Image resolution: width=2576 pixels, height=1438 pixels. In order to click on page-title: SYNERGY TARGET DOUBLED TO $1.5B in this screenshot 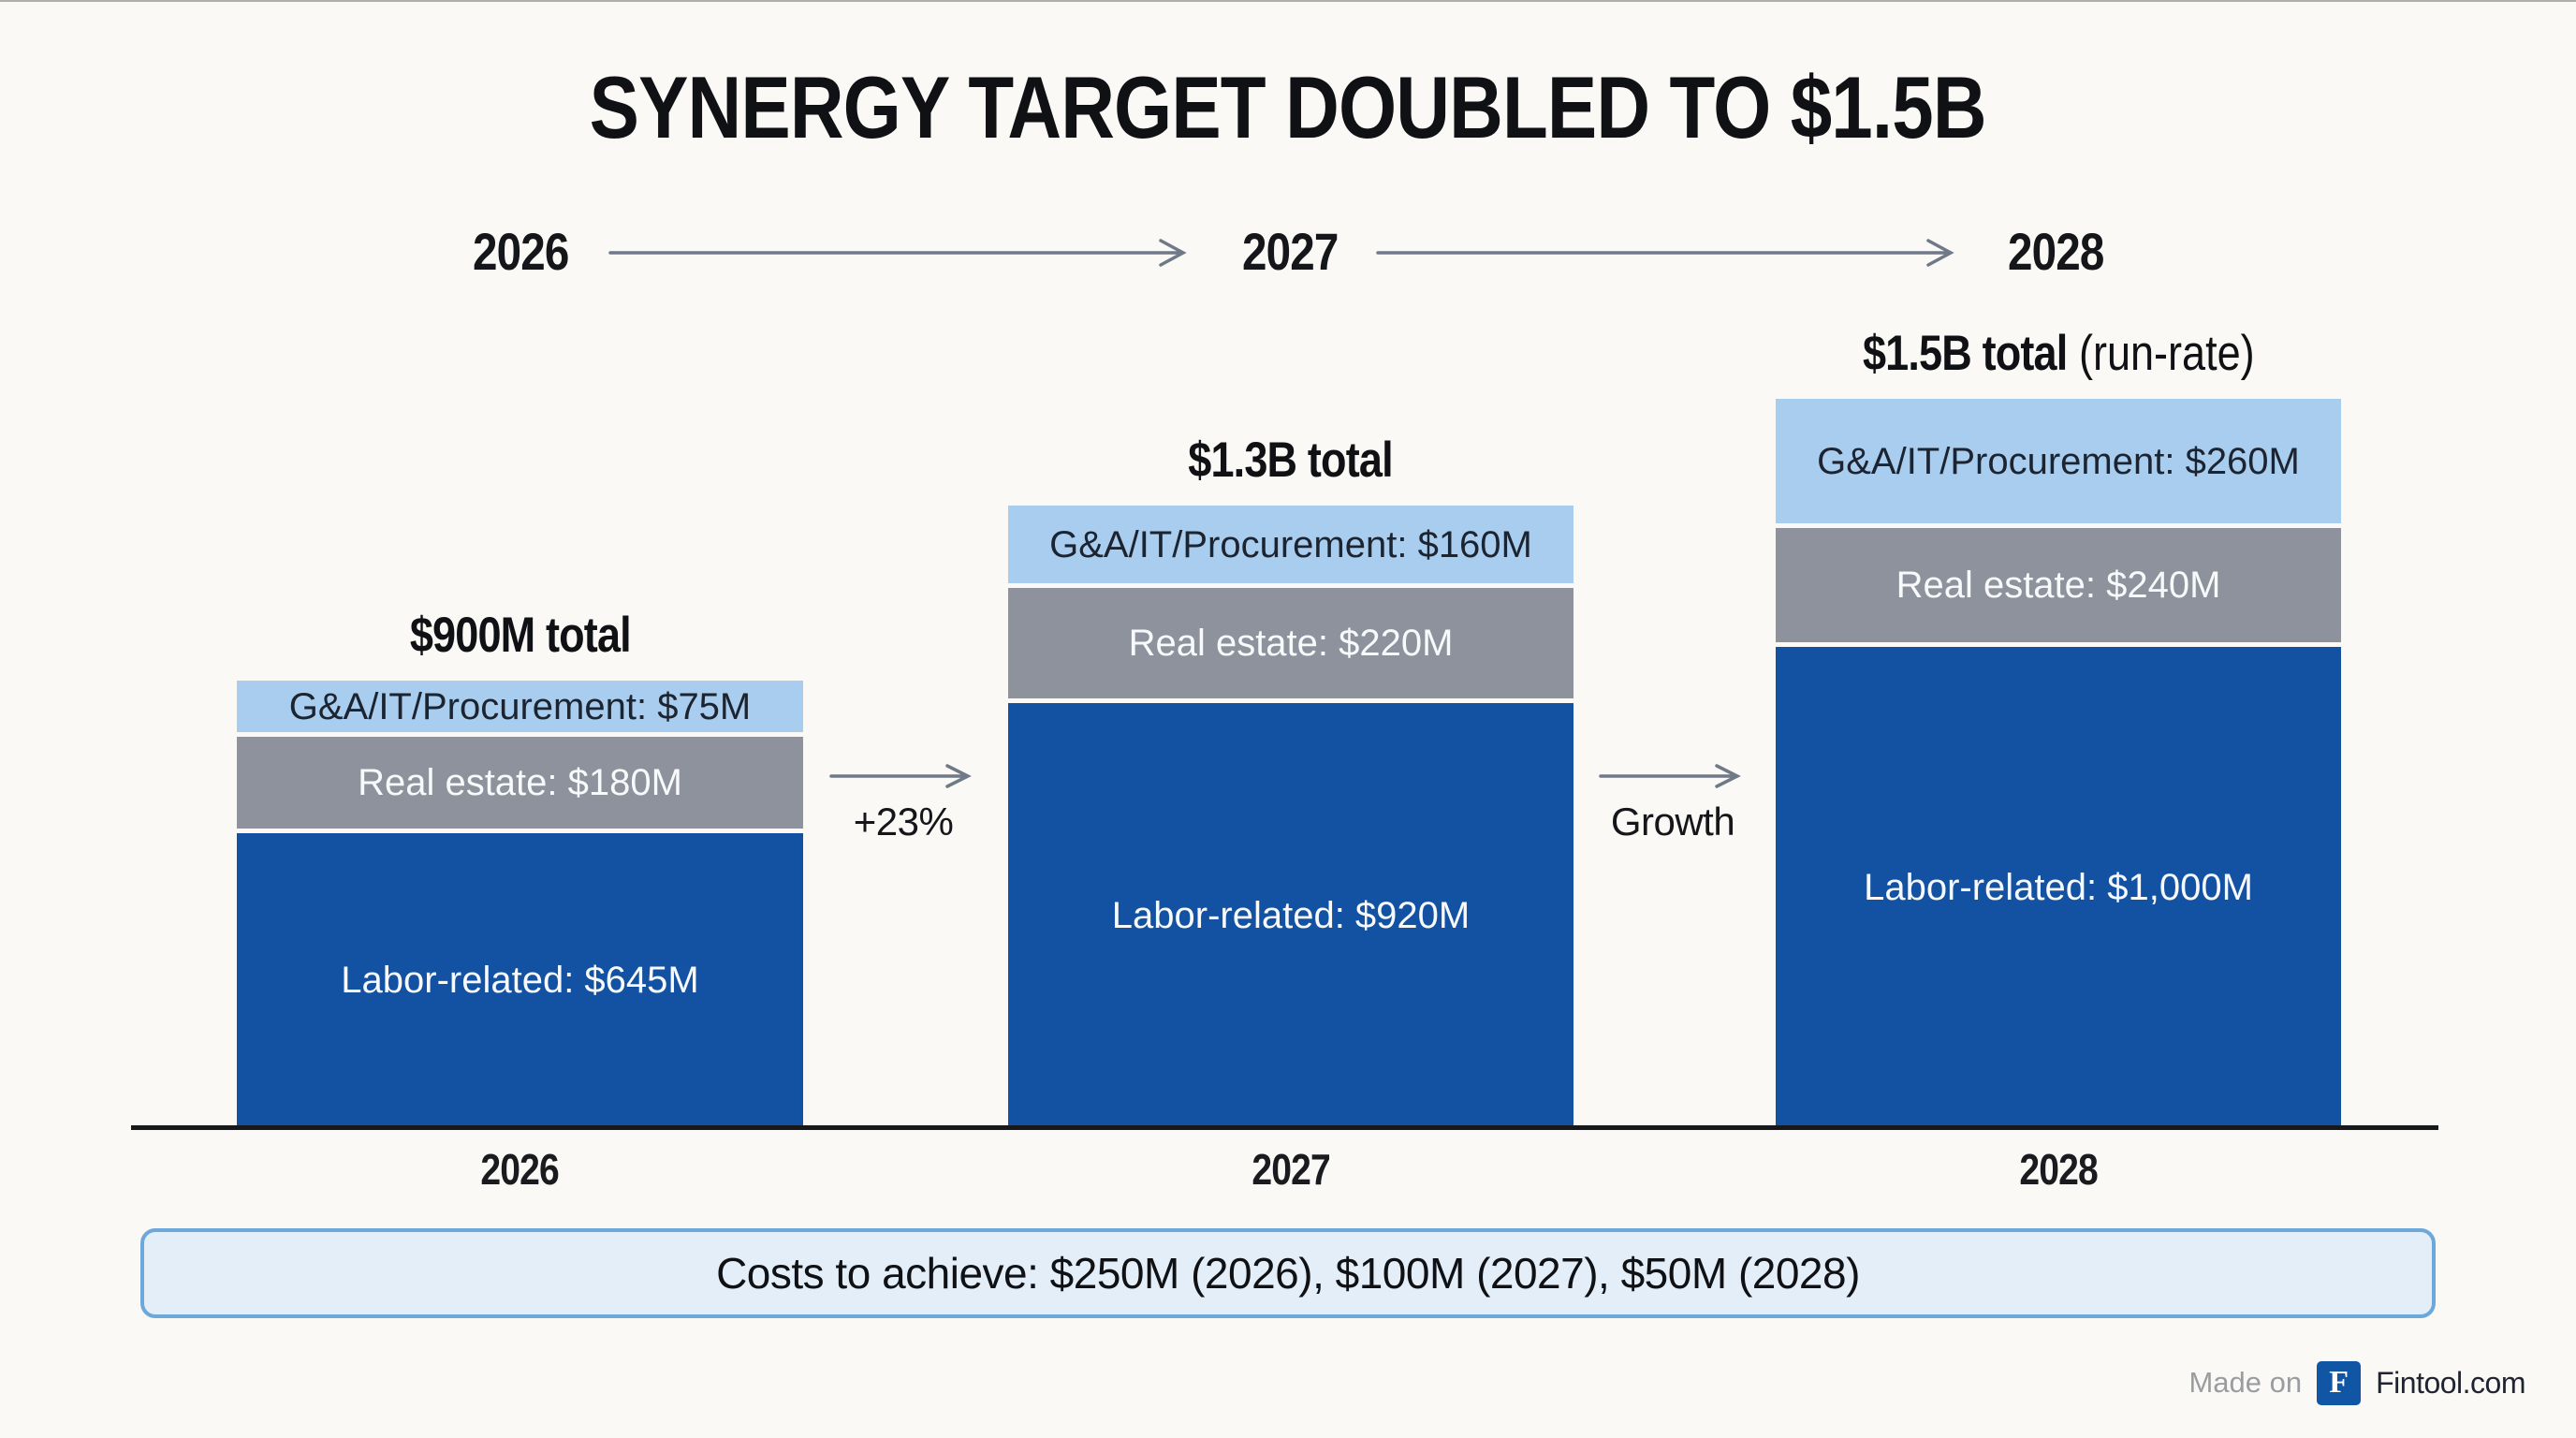, I will do `click(1288, 107)`.